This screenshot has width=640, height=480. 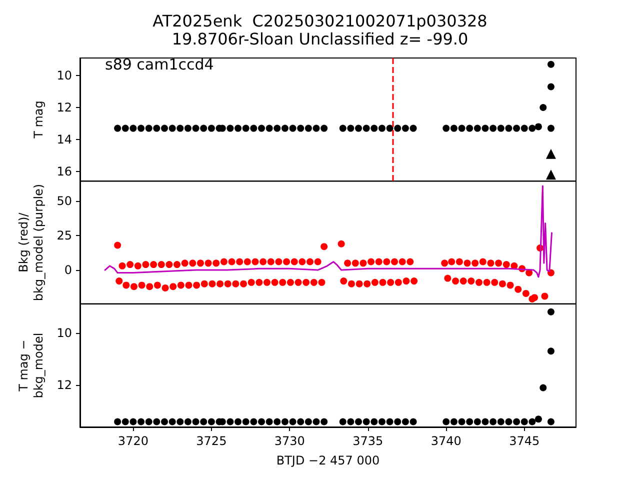 I want to click on x-tick-label: 3725, so click(x=211, y=441).